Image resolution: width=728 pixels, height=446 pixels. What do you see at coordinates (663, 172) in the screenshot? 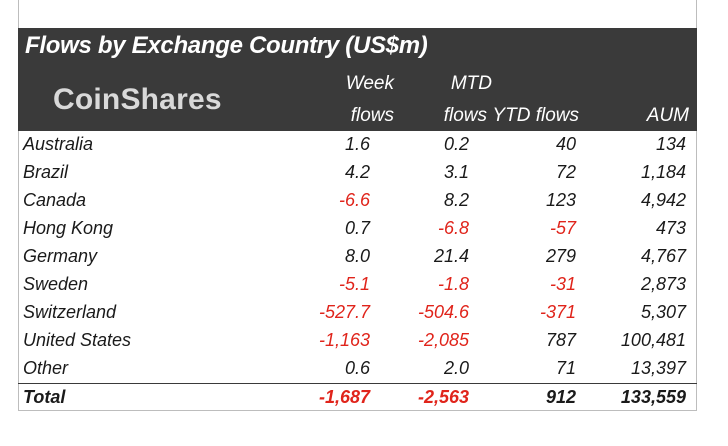
I see `aum-cell: 1,184` at bounding box center [663, 172].